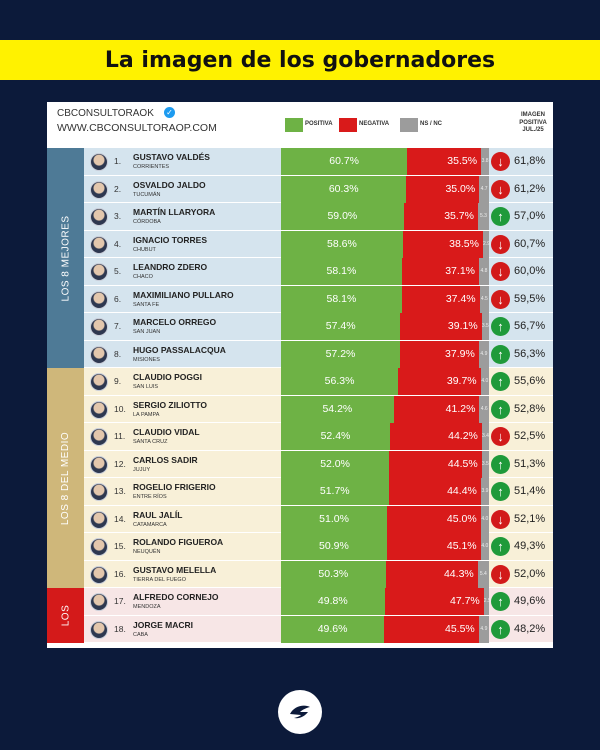 The width and height of the screenshot is (600, 750). What do you see at coordinates (530, 573) in the screenshot?
I see `previous-image-value: 52,0%` at bounding box center [530, 573].